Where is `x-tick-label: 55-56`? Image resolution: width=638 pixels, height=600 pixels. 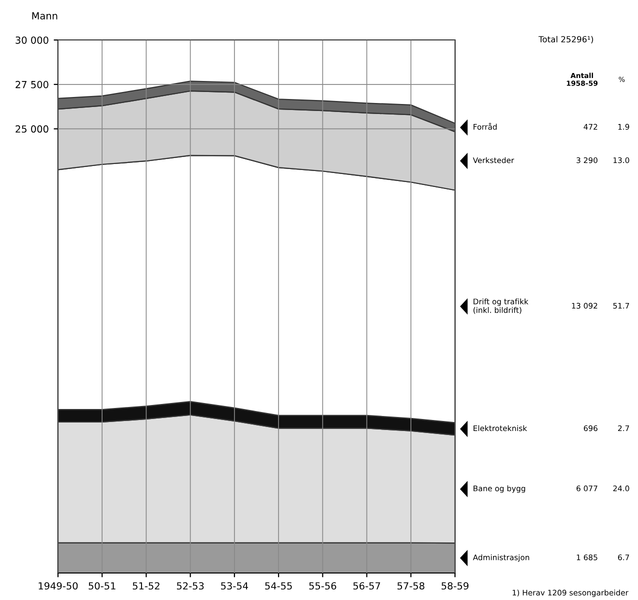
x-tick-label: 55-56 is located at coordinates (322, 586).